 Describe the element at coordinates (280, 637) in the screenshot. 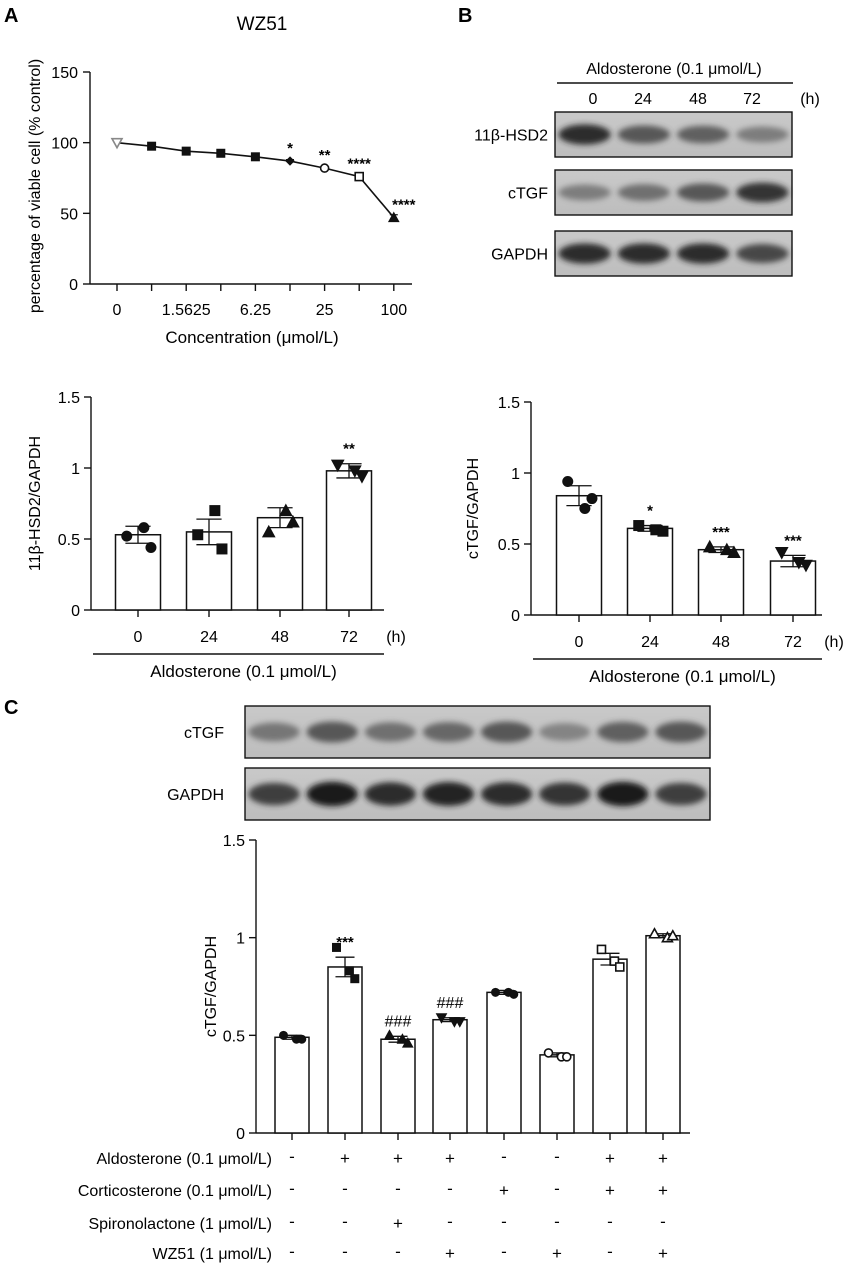

I see `chart-b1-x-tick-label: 48` at that location.